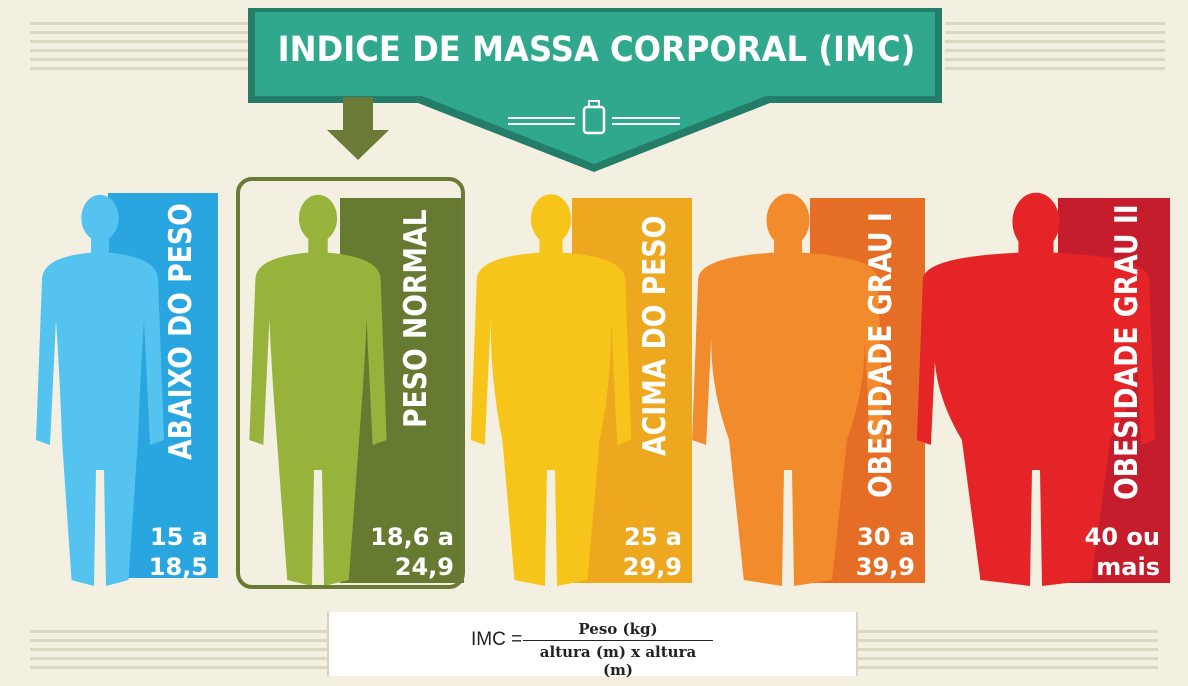 The image size is (1188, 686). Describe the element at coordinates (596, 50) in the screenshot. I see `page-title: INDICE DE MASSA CORPORAL (IMC)` at that location.